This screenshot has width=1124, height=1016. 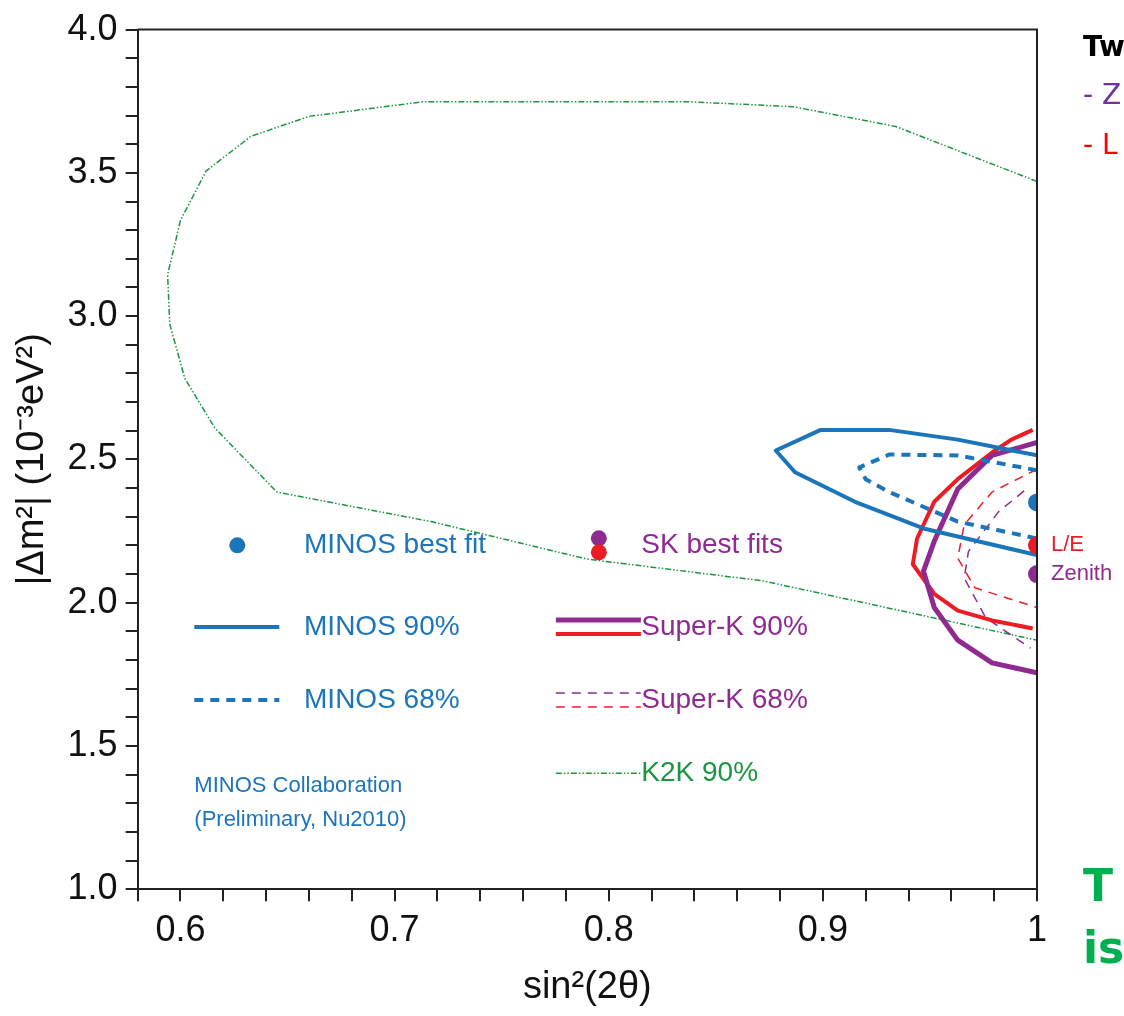 I want to click on annotation: MINOS Collaboration, so click(x=298, y=785).